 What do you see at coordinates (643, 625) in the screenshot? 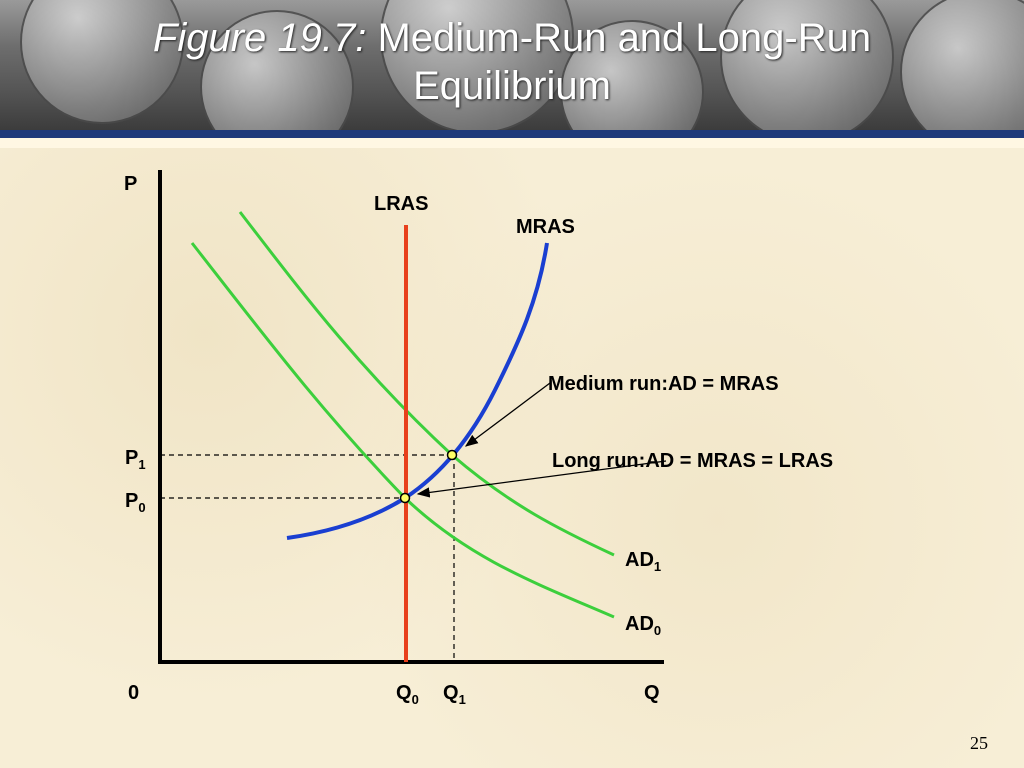
I see `ad0-label: AD0` at bounding box center [643, 625].